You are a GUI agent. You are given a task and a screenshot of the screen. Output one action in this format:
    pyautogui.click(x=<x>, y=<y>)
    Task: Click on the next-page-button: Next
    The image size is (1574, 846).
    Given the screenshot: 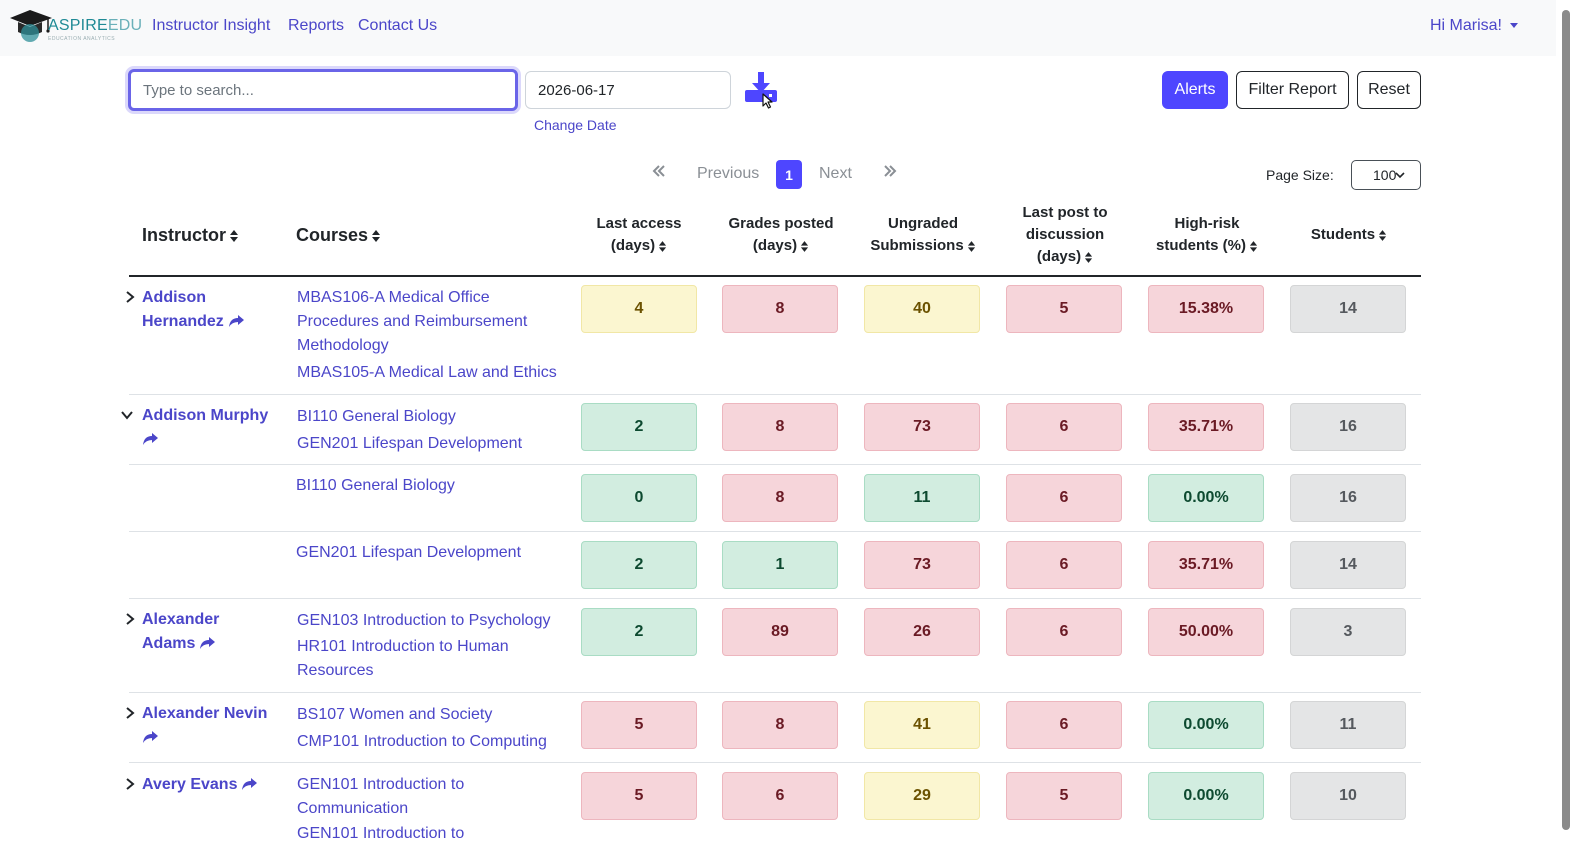 What is the action you would take?
    pyautogui.click(x=835, y=173)
    